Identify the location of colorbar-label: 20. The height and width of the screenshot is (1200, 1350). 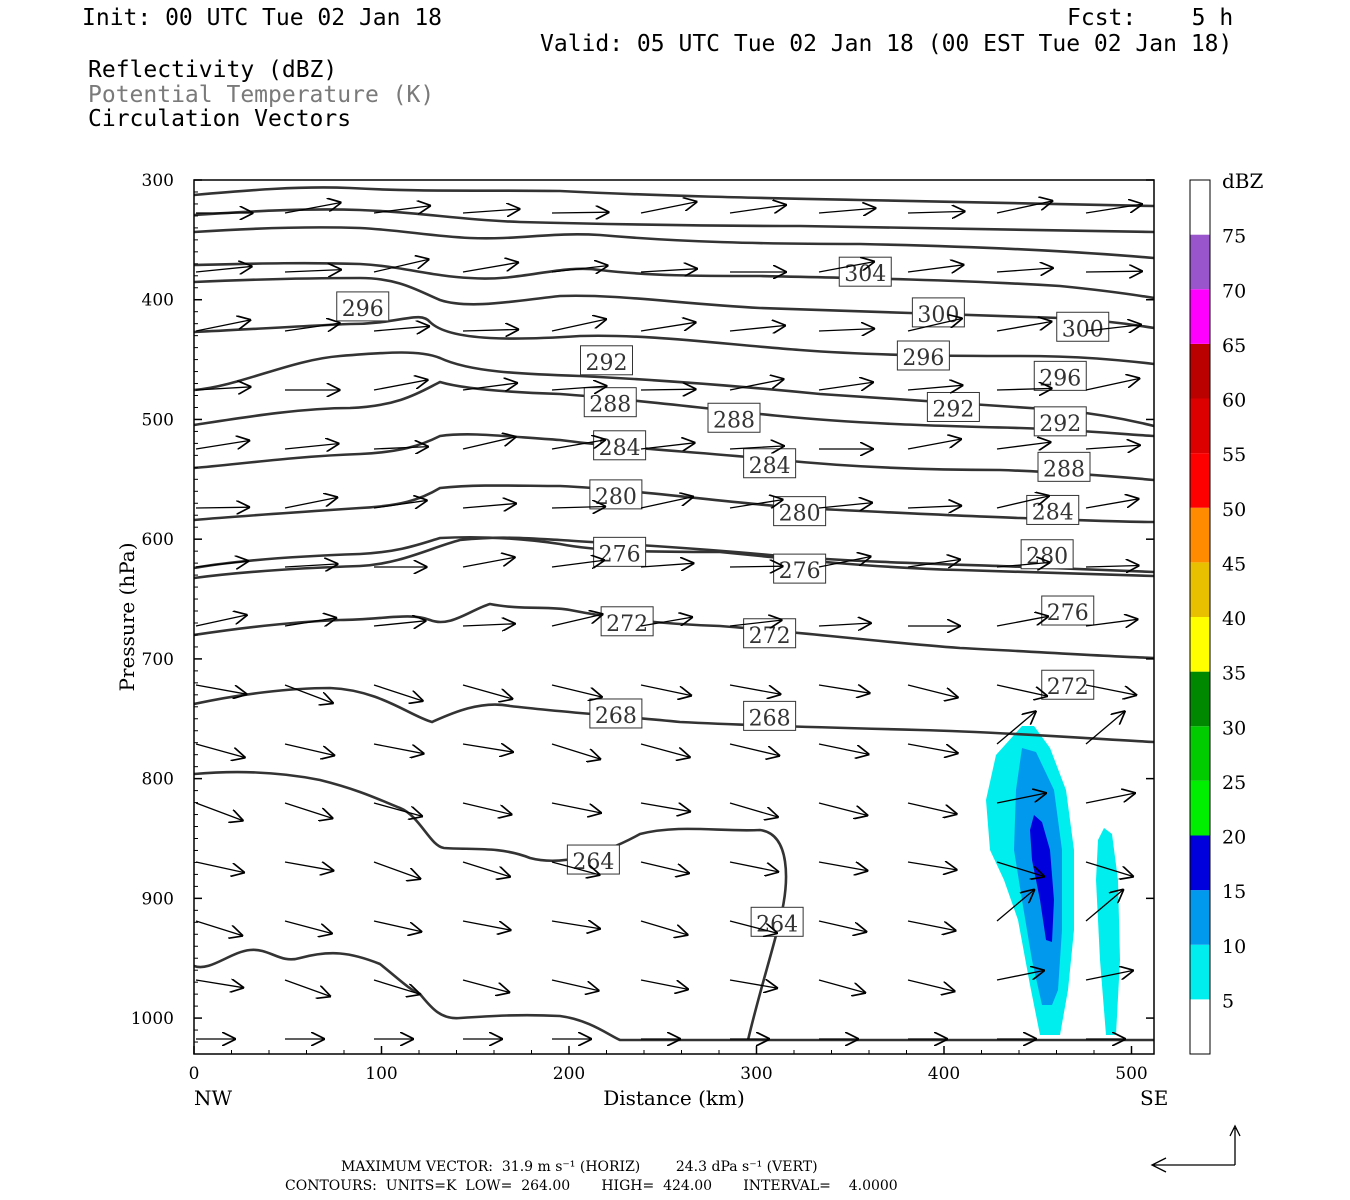
(1234, 838).